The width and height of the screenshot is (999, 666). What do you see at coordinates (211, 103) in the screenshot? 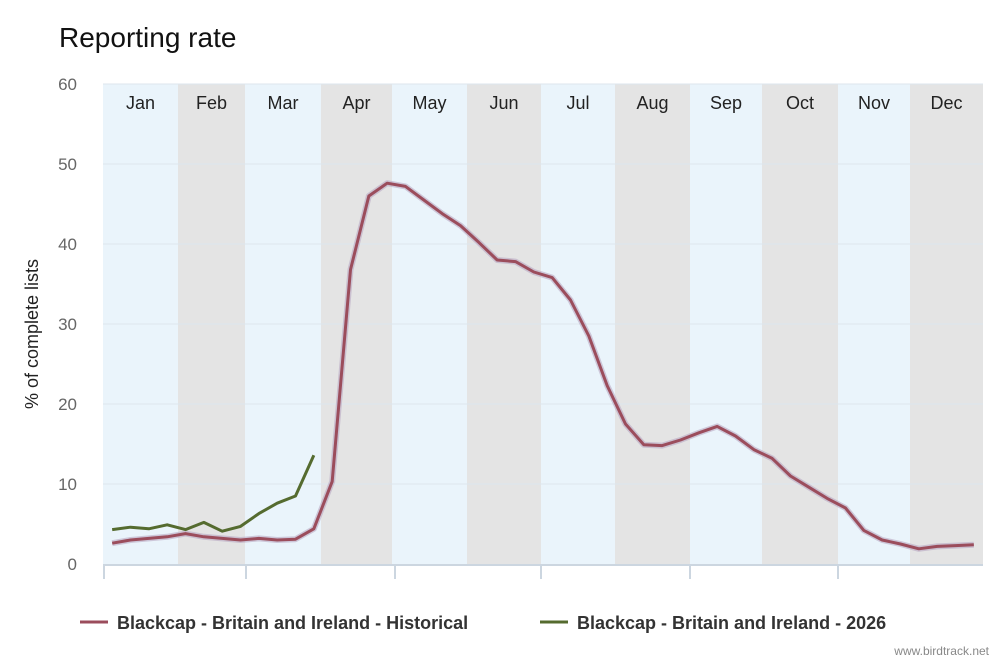
I see `month-label: Feb` at bounding box center [211, 103].